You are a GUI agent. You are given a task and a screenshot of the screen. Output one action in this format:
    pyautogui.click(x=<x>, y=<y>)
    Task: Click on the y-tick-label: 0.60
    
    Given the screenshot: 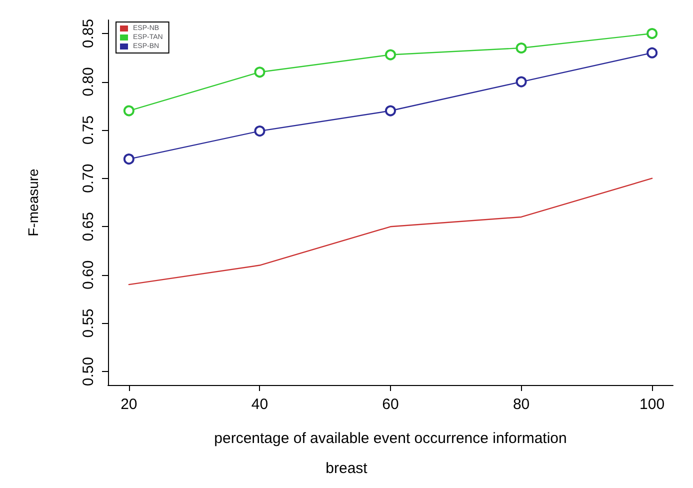 What is the action you would take?
    pyautogui.click(x=88, y=275)
    